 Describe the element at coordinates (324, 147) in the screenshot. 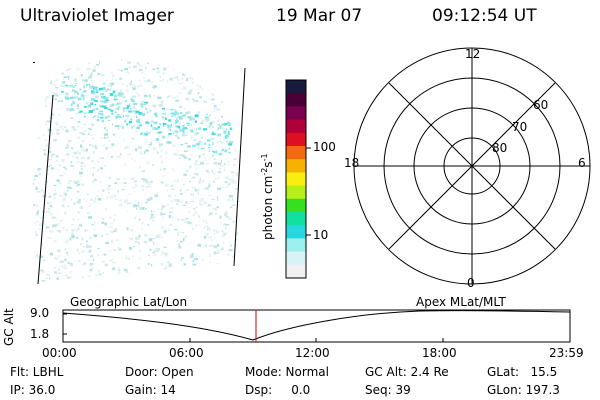

I see `colorbar-tick-100: 100` at that location.